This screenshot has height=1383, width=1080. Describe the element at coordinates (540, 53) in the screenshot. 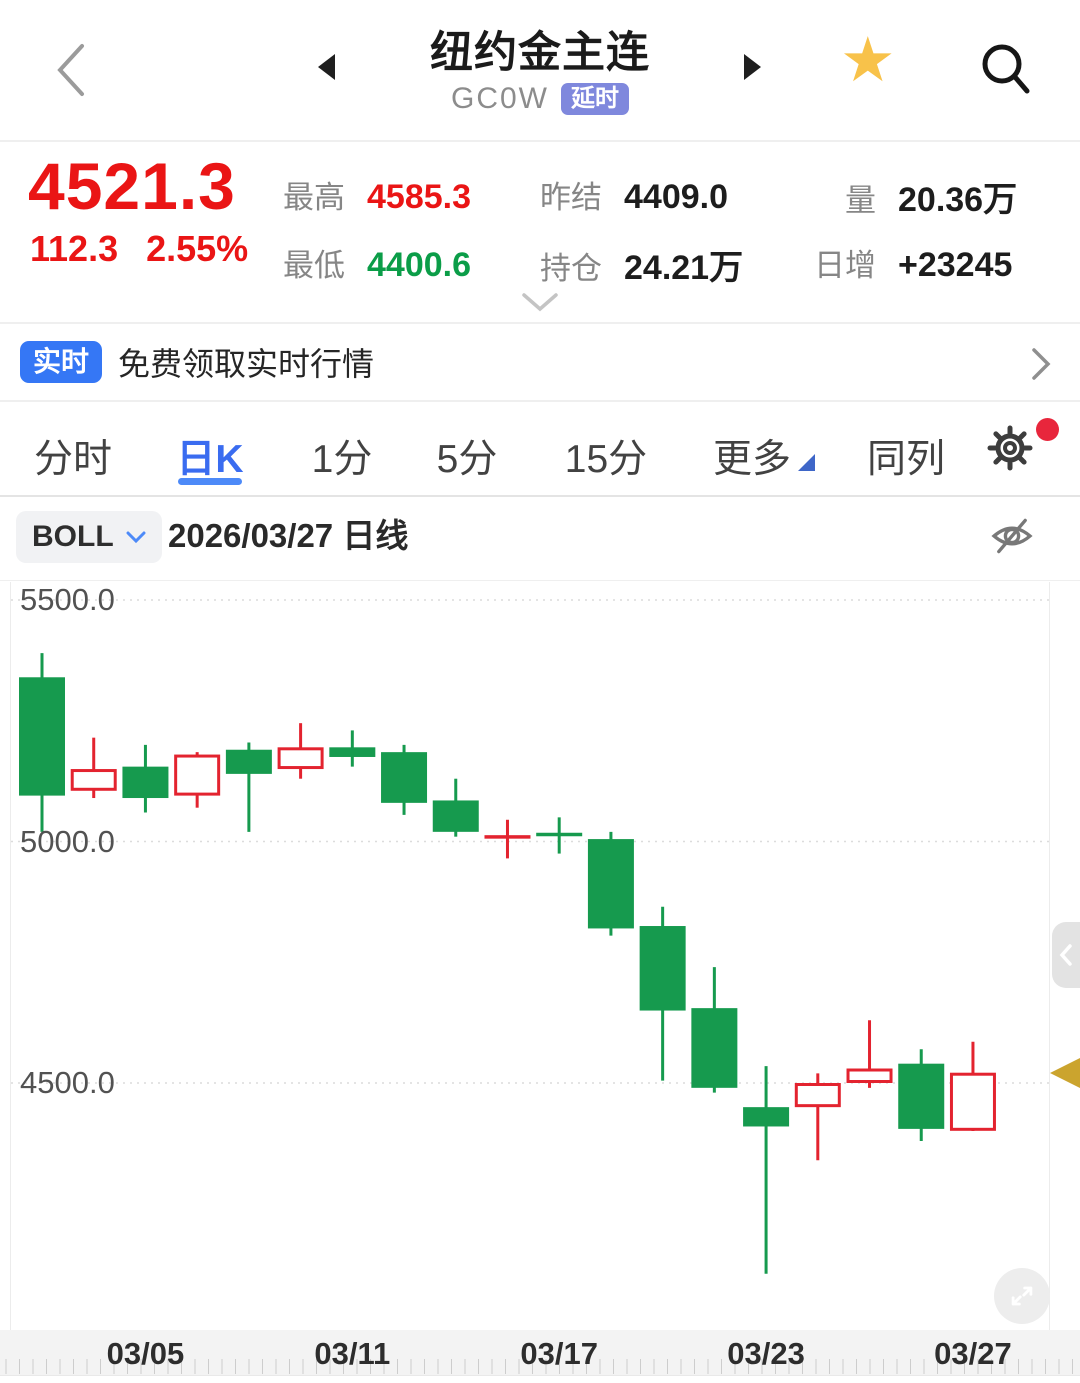

I see `page-title: 纽约金主连` at that location.